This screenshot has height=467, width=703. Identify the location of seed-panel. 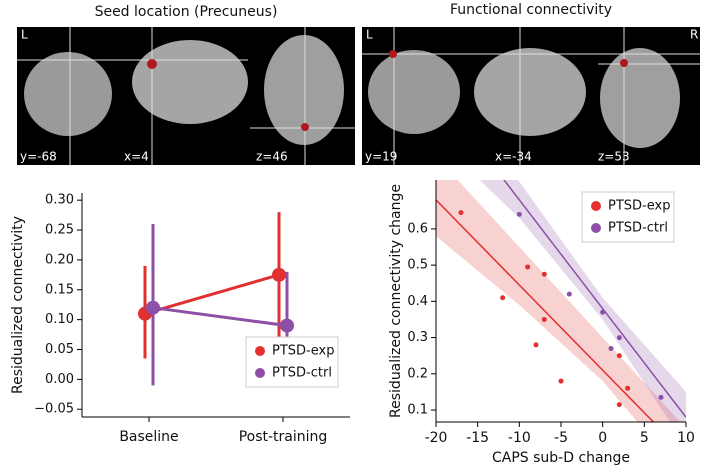
(186, 96).